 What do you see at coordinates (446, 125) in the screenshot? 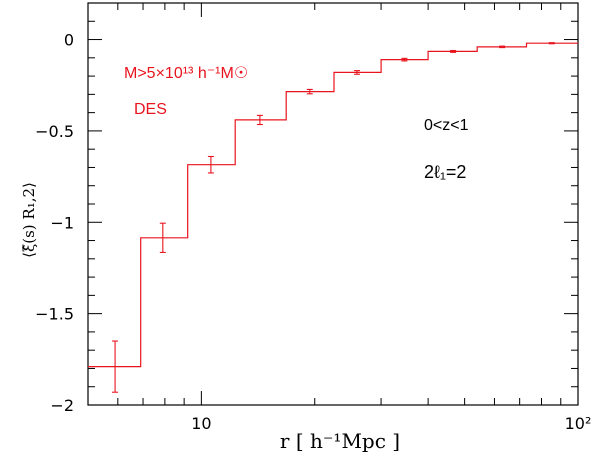
I see `redshift-annotation: 0<z<1` at bounding box center [446, 125].